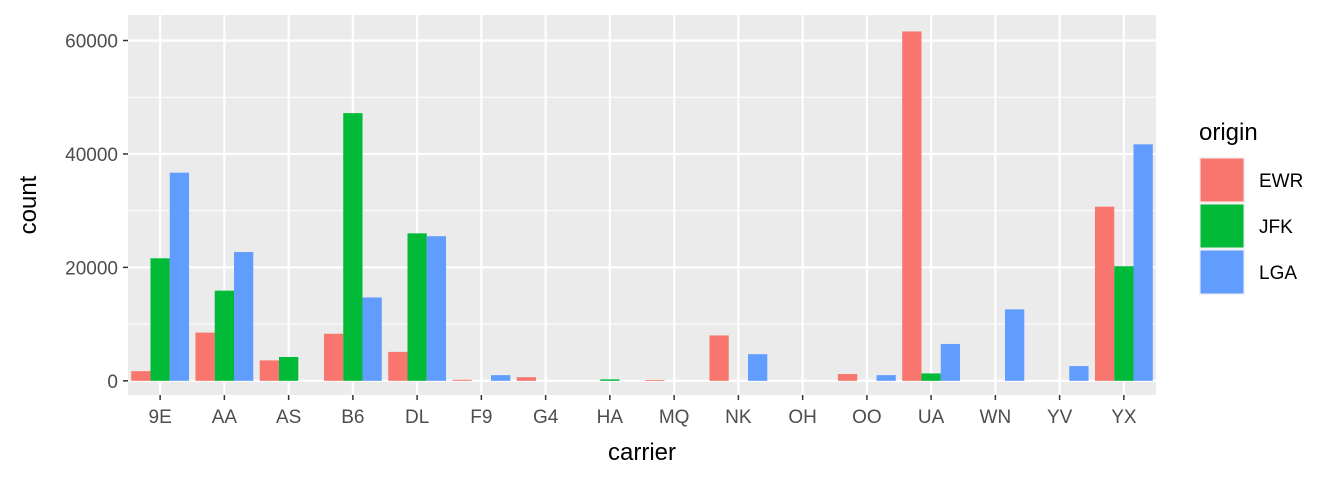  Describe the element at coordinates (91, 42) in the screenshot. I see `y-tick-label: 60000` at that location.